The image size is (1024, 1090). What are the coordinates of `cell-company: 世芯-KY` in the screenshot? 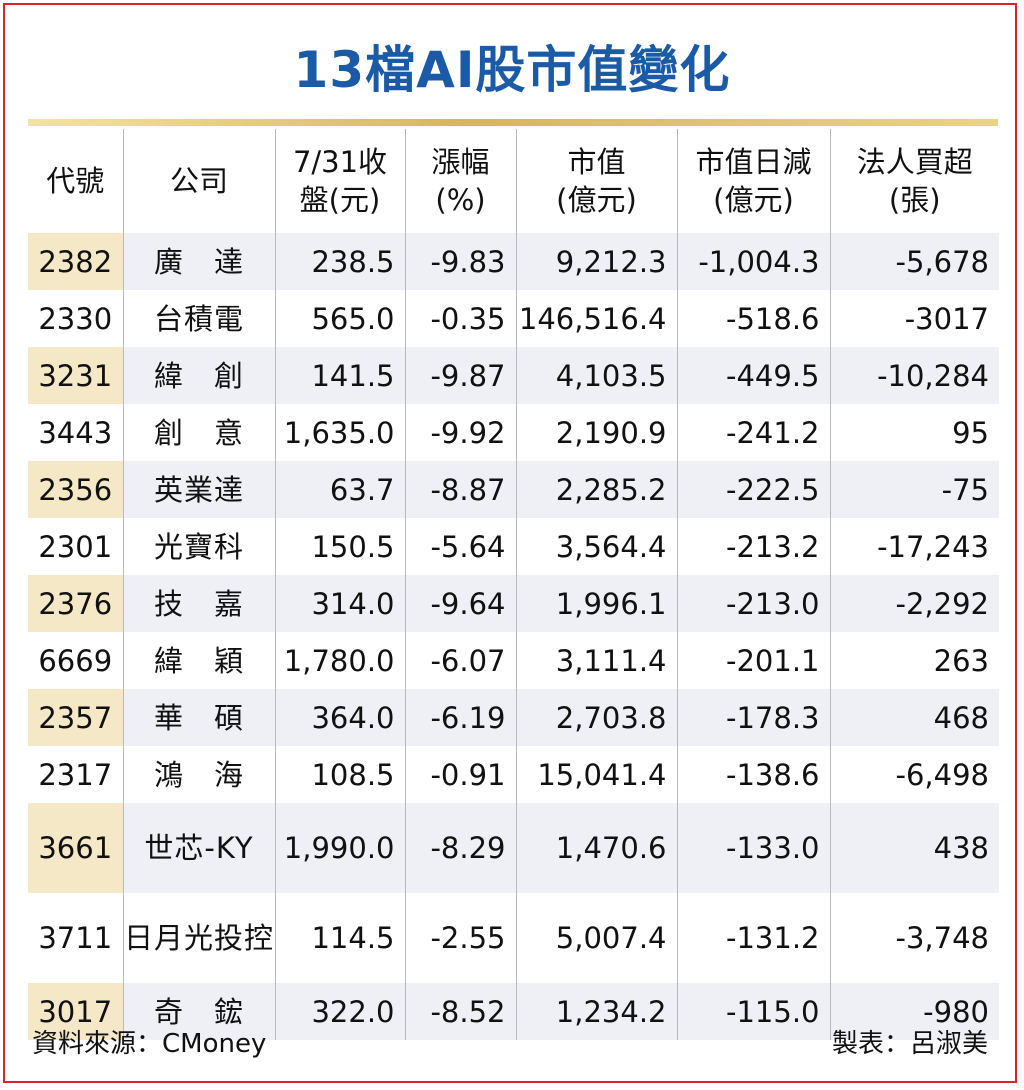 It's located at (198, 848).